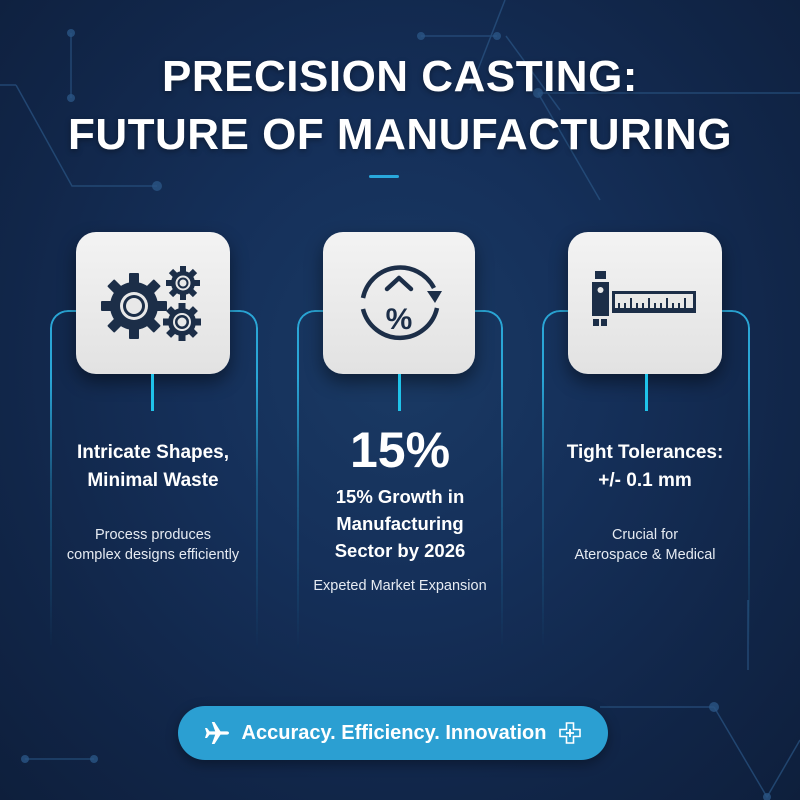 The width and height of the screenshot is (800, 800). Describe the element at coordinates (645, 545) in the screenshot. I see `feature-description: Crucial for Aterospace & Medical` at that location.